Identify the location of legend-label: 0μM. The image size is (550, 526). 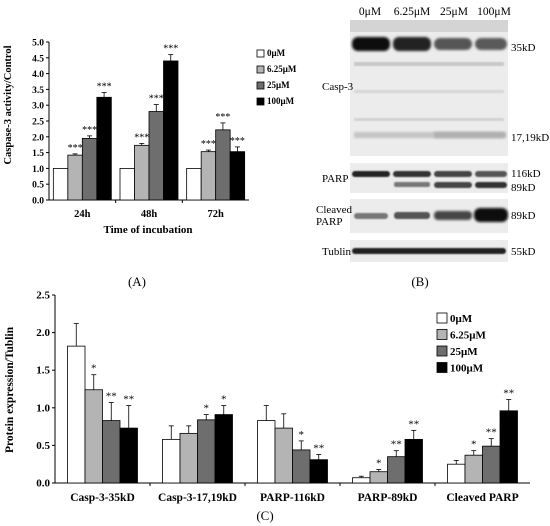
(461, 319).